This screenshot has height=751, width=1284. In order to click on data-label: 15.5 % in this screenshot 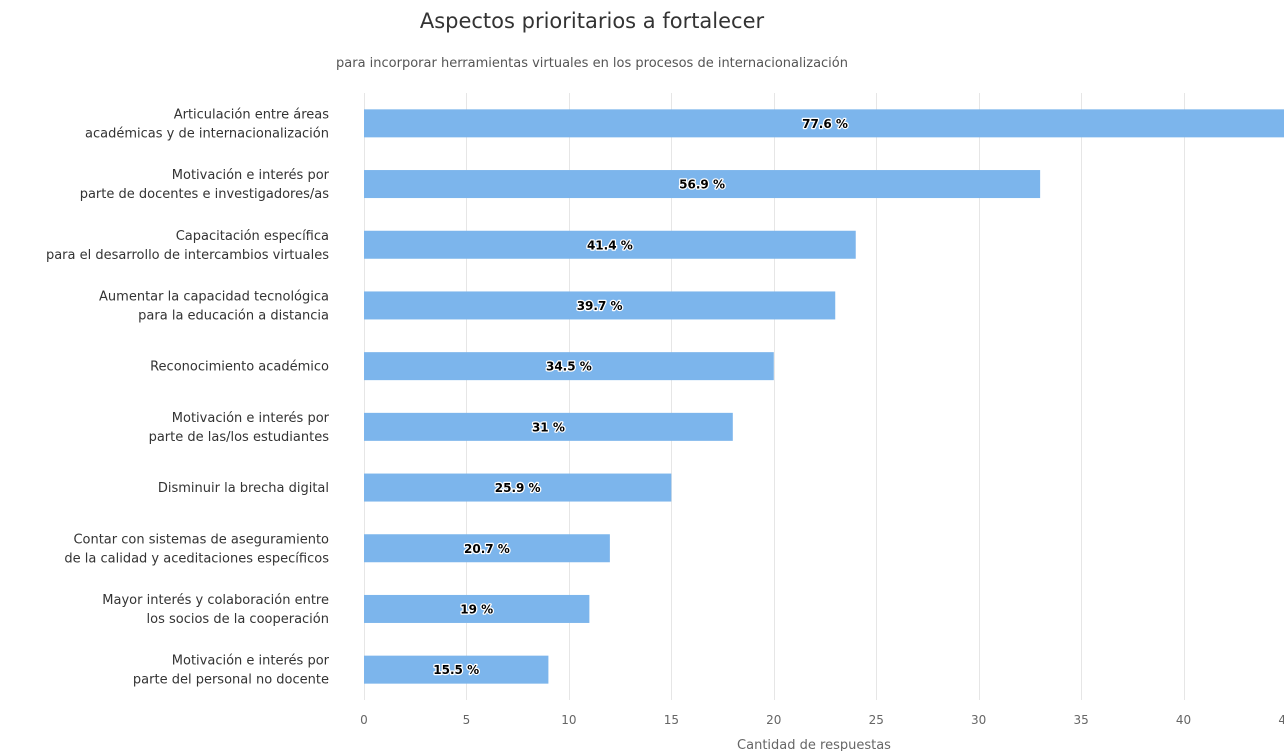, I will do `click(456, 670)`.